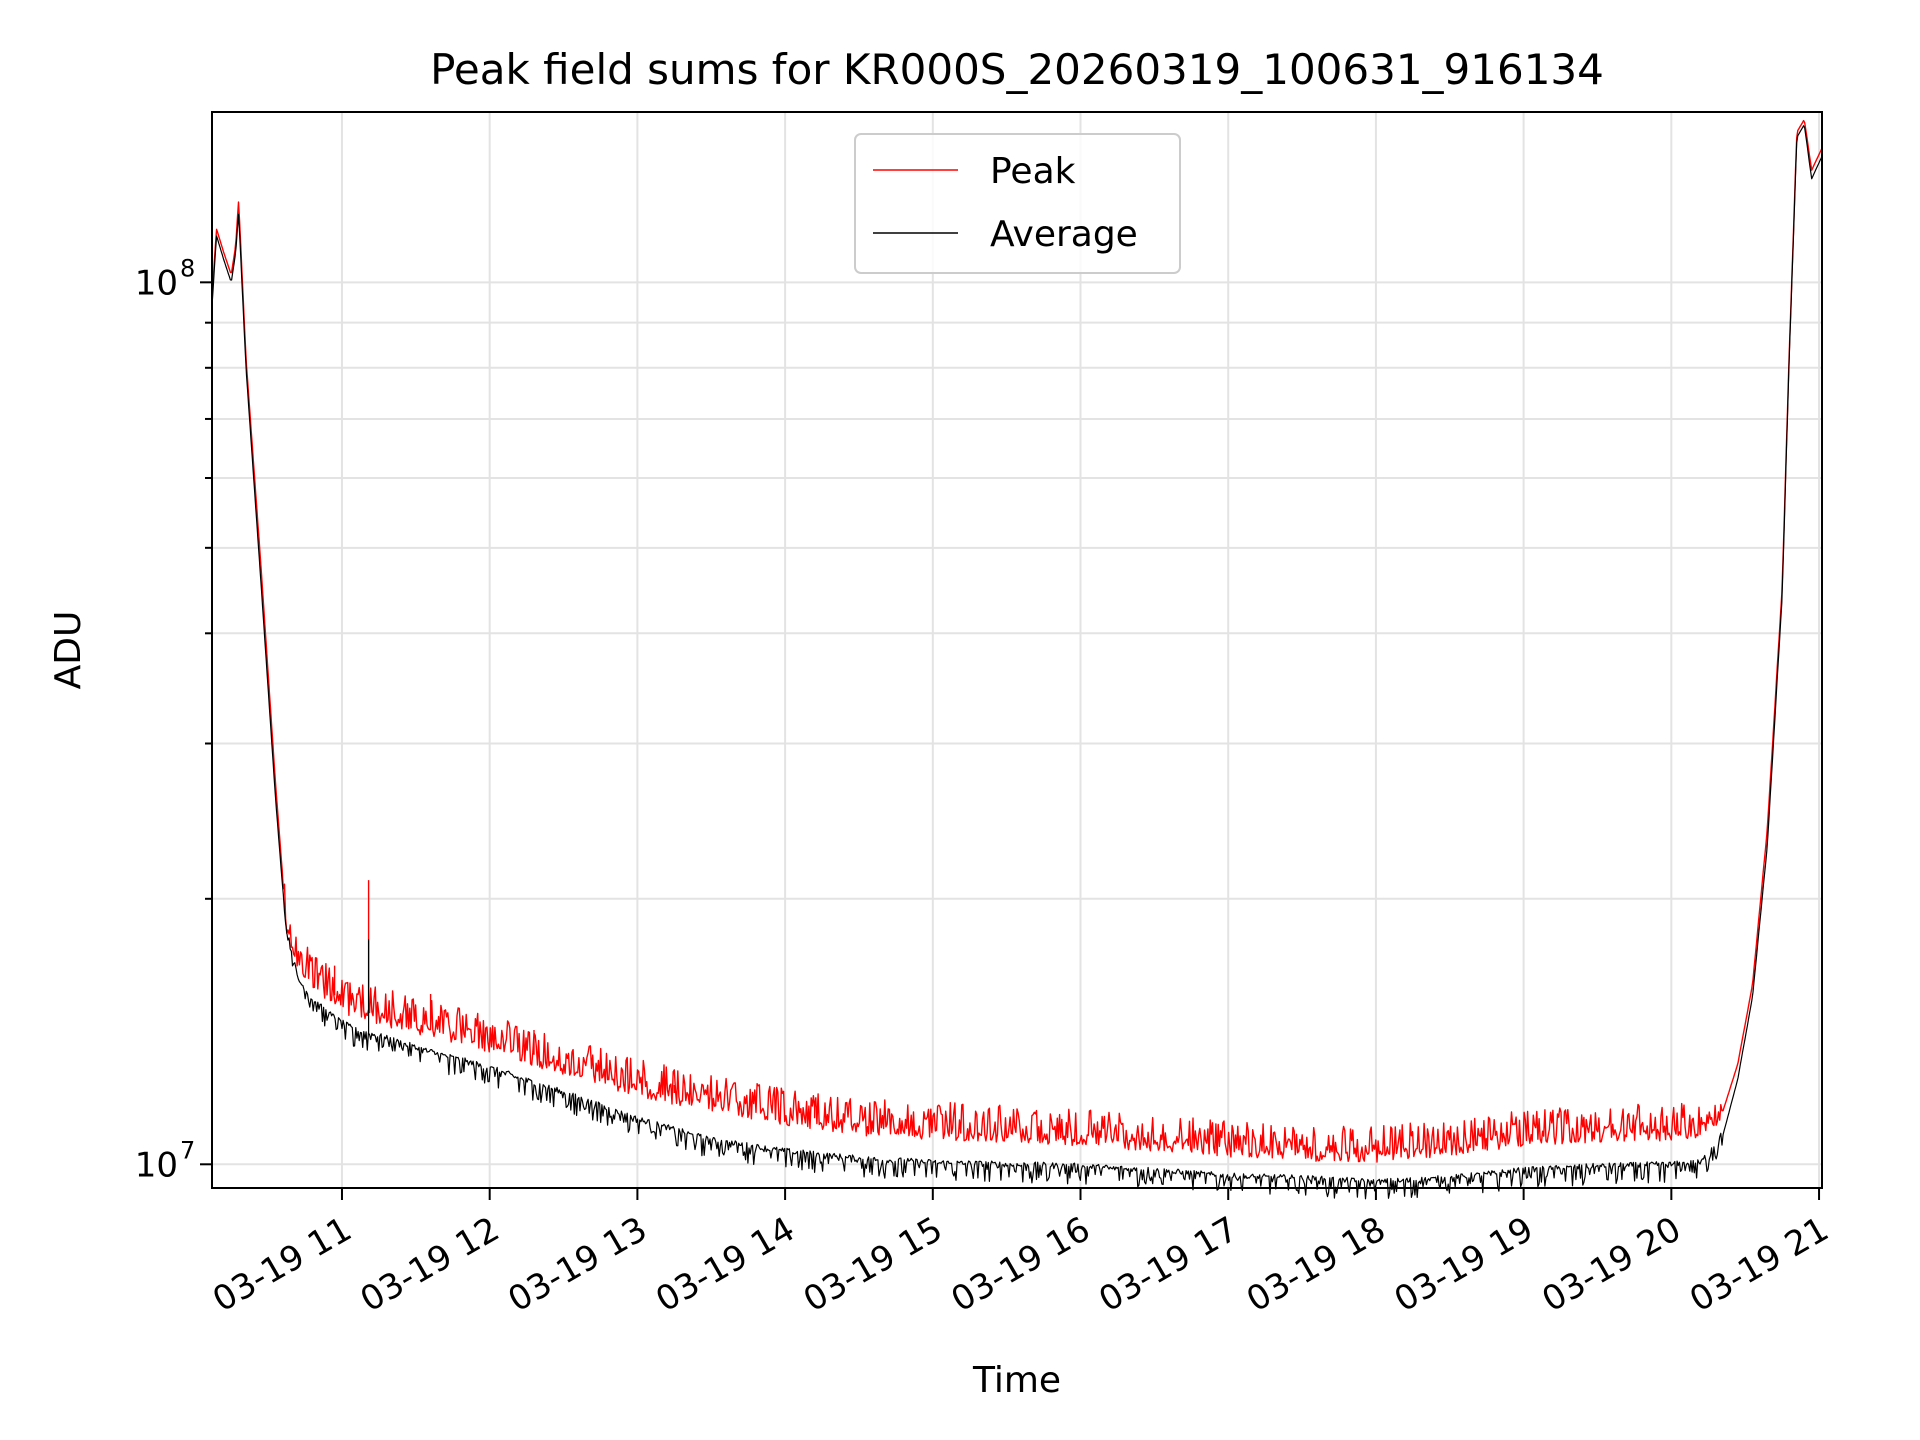  Describe the element at coordinates (1016, 1380) in the screenshot. I see `x-axis-label: Time` at that location.